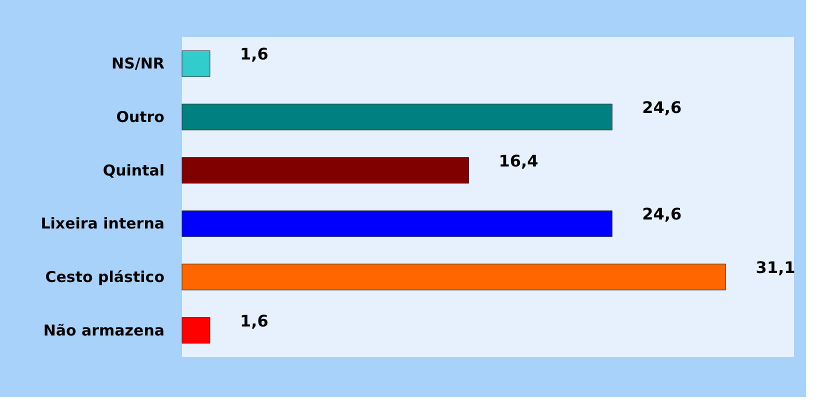 The width and height of the screenshot is (835, 403). I want to click on y-tick-label: Lixeira interna, so click(102, 223).